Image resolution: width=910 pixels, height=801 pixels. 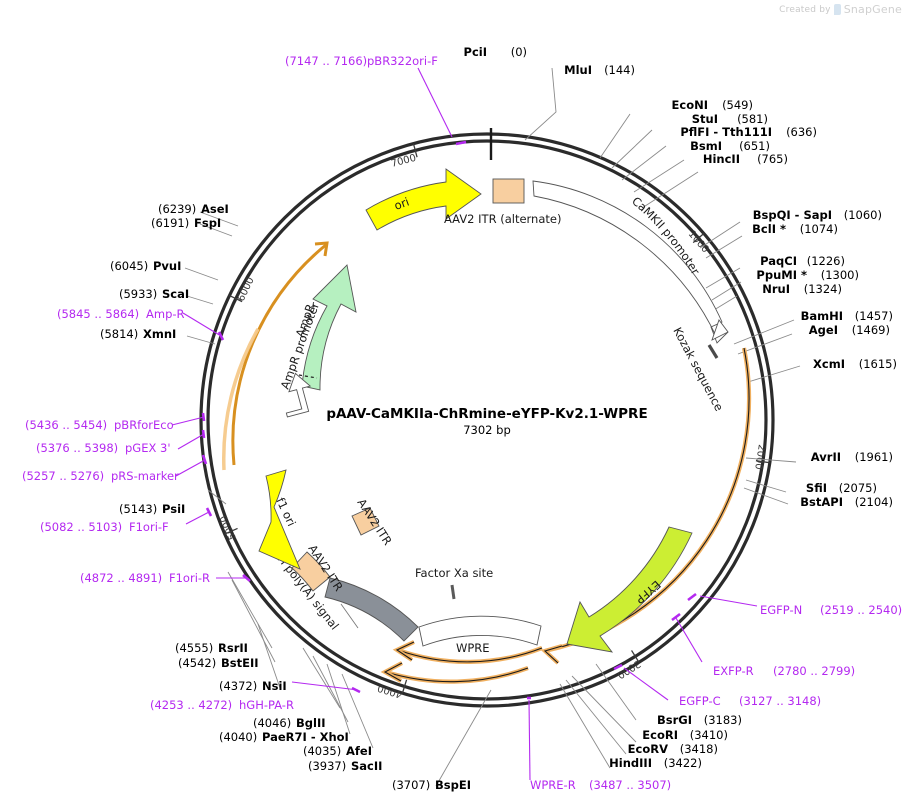 I want to click on enzyme-pos-mlui: (144), so click(x=619, y=70).